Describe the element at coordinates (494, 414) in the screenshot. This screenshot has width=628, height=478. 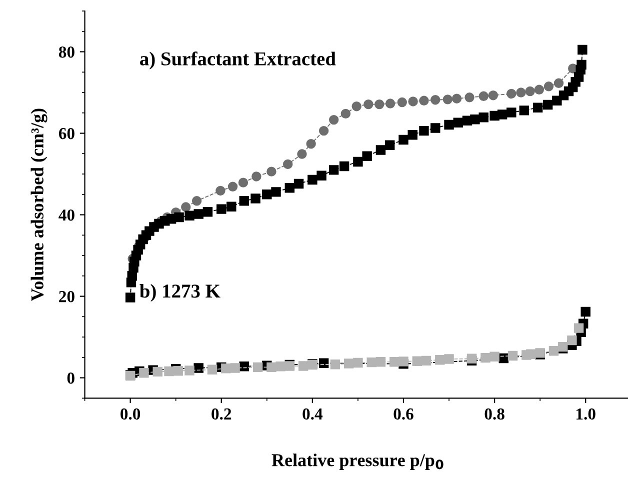
I see `x-tick-label: 0.8` at that location.